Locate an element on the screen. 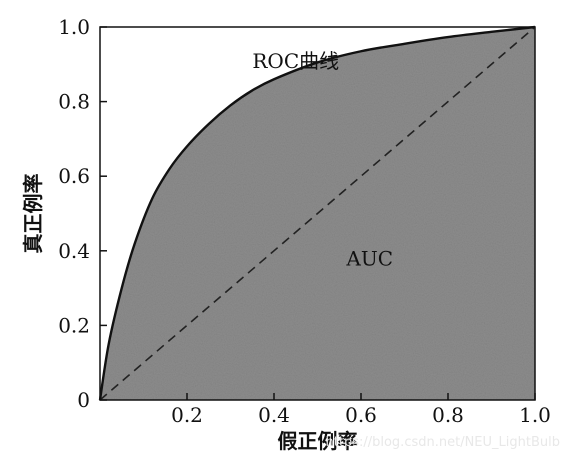 Image resolution: width=568 pixels, height=462 pixels. x-axis-label: 假正例率 is located at coordinates (318, 441).